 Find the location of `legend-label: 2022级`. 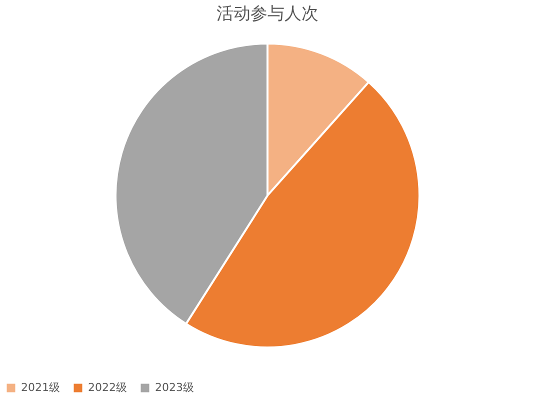

legend-label: 2022级 is located at coordinates (107, 387).